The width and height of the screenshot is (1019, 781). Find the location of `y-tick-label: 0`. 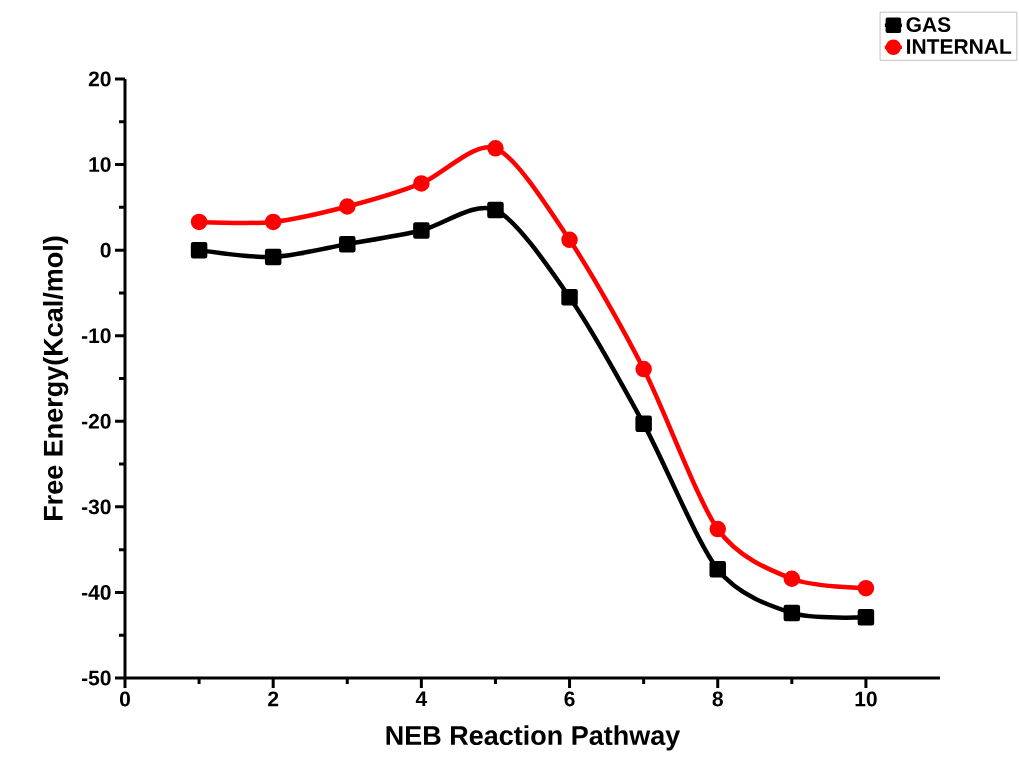

y-tick-label: 0 is located at coordinates (105, 250).